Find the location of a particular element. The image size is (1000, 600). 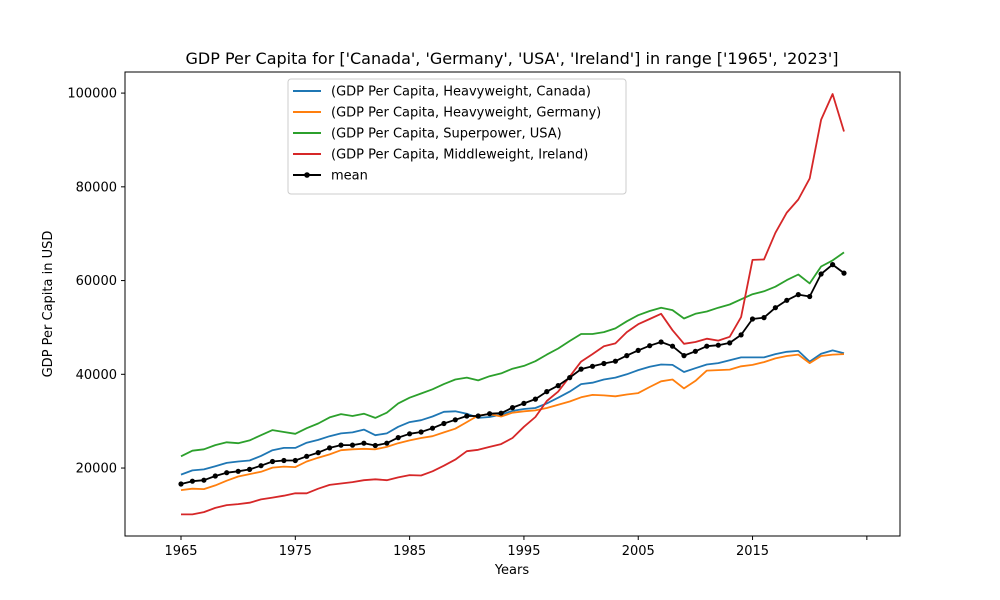

y-axis: 20000 40000 60000 80000 100000 is located at coordinates (96, 282).